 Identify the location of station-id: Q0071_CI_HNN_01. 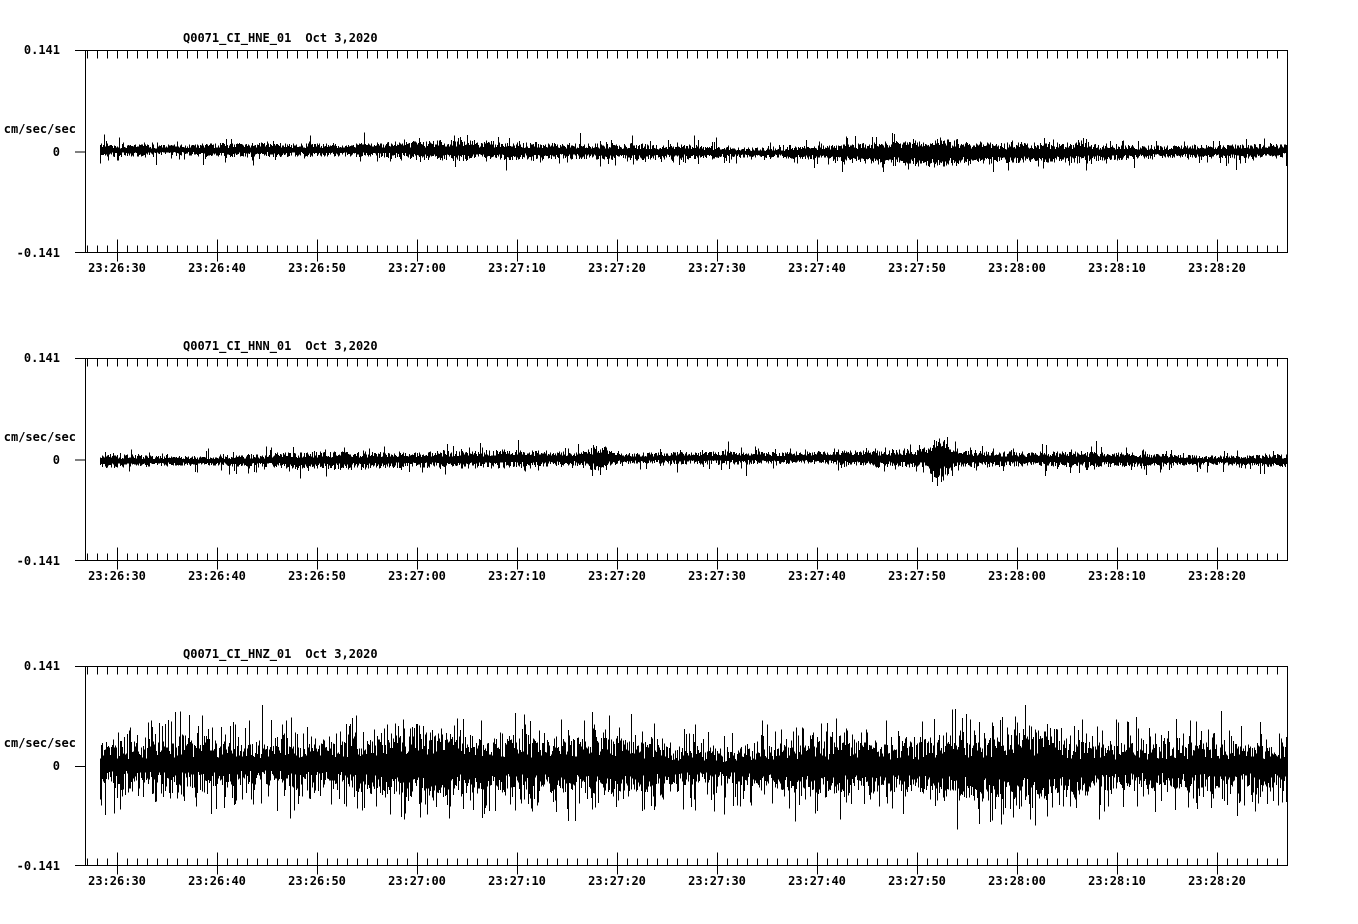
(237, 346).